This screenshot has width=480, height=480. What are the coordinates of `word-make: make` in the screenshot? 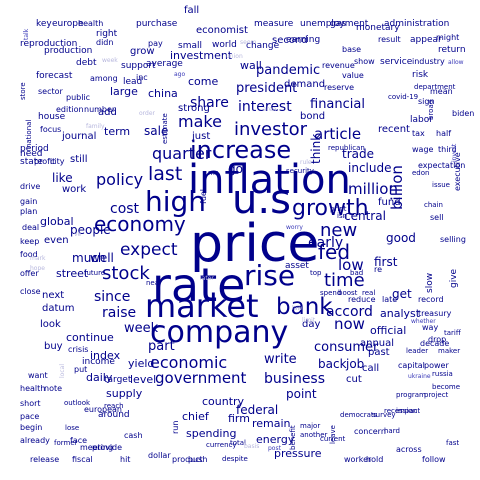 It's located at (200, 121).